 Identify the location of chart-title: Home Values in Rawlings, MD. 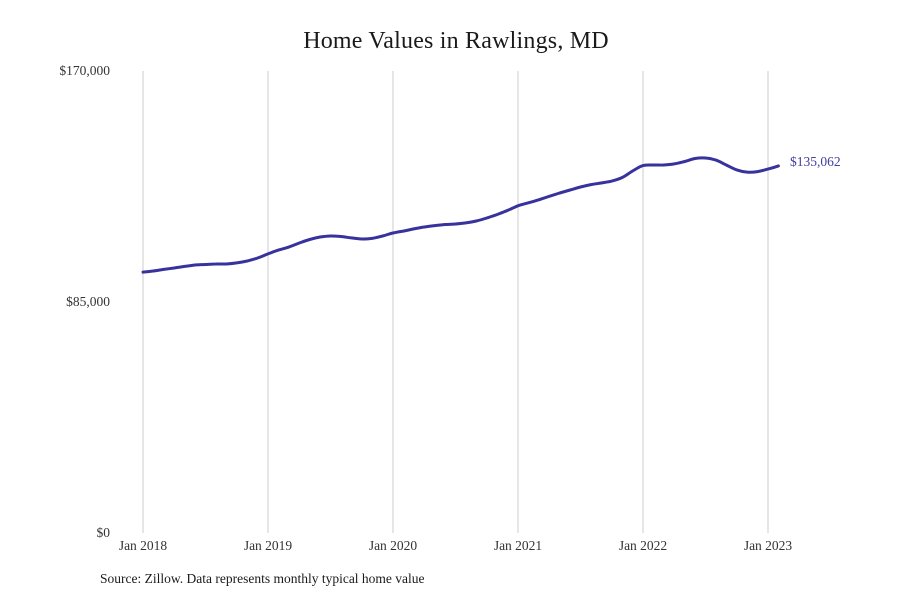
(456, 41).